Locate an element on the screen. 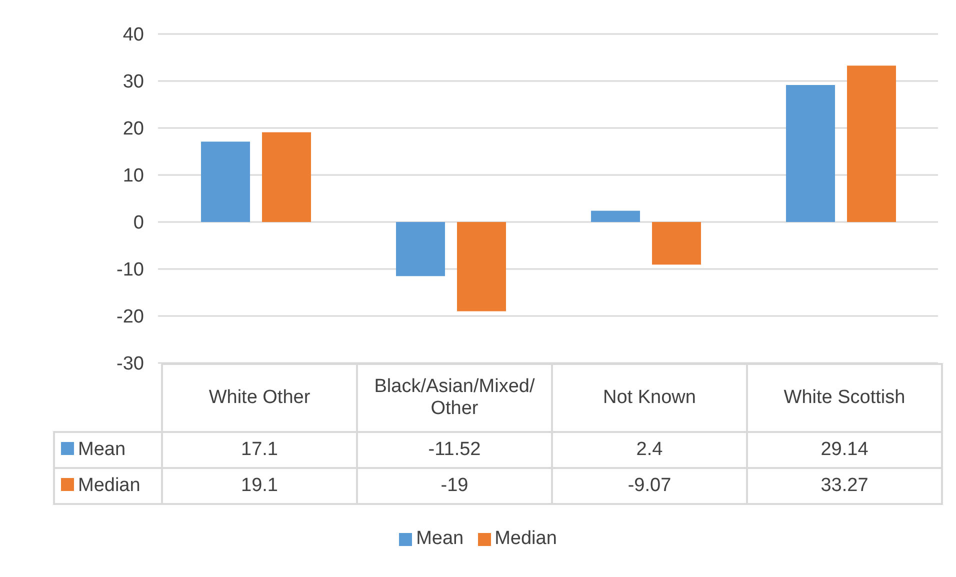 The width and height of the screenshot is (956, 577). x-tick-label: Not Known is located at coordinates (649, 398).